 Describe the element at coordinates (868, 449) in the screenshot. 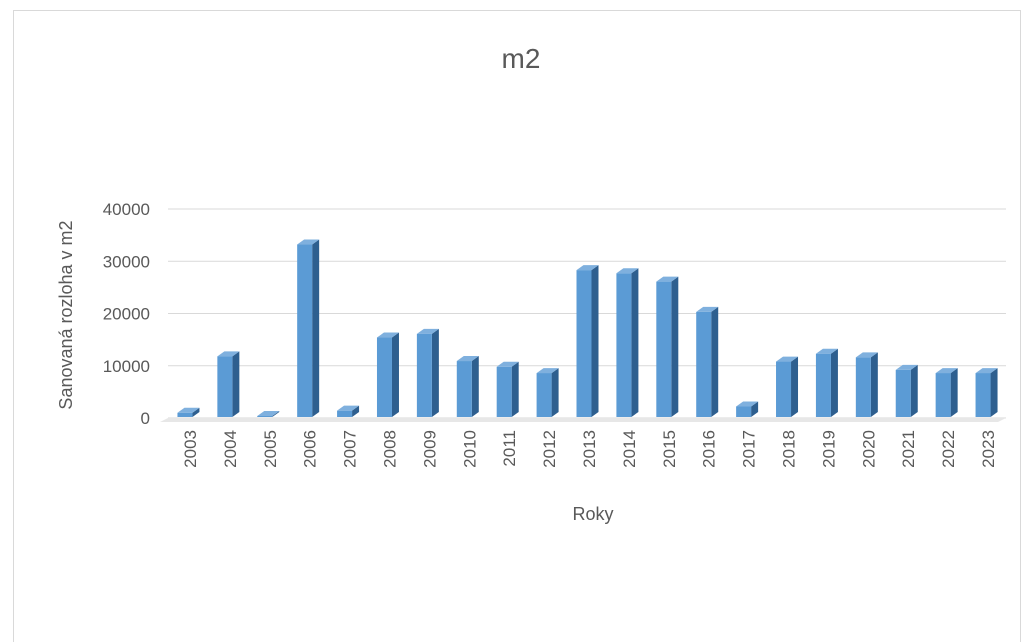

I see `x-tick-label: 2020` at that location.